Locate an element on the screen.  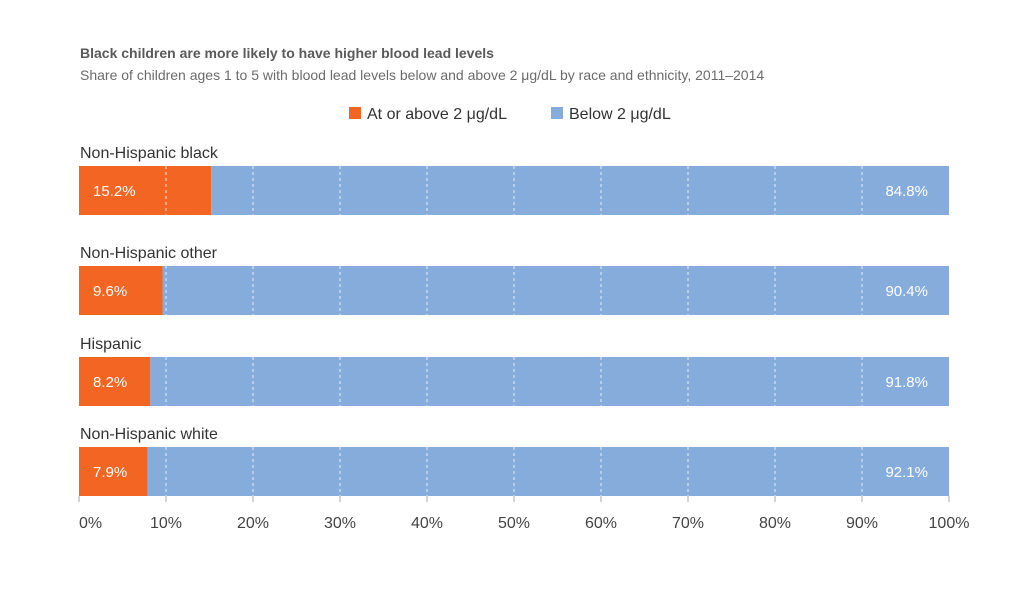
data-label: 92.1% is located at coordinates (906, 472).